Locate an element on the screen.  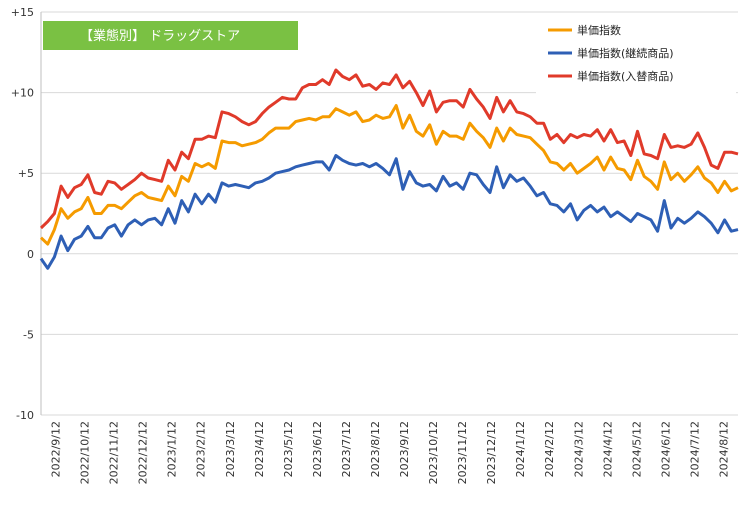
x-tick-label: 2023/2/12 is located at coordinates (201, 449).